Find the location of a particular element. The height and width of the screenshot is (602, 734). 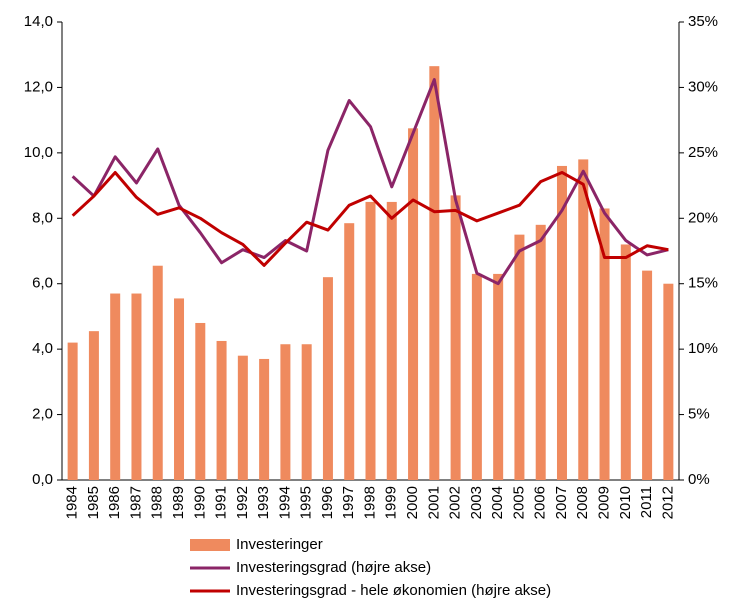

y2-tick-label: 35% is located at coordinates (703, 21).